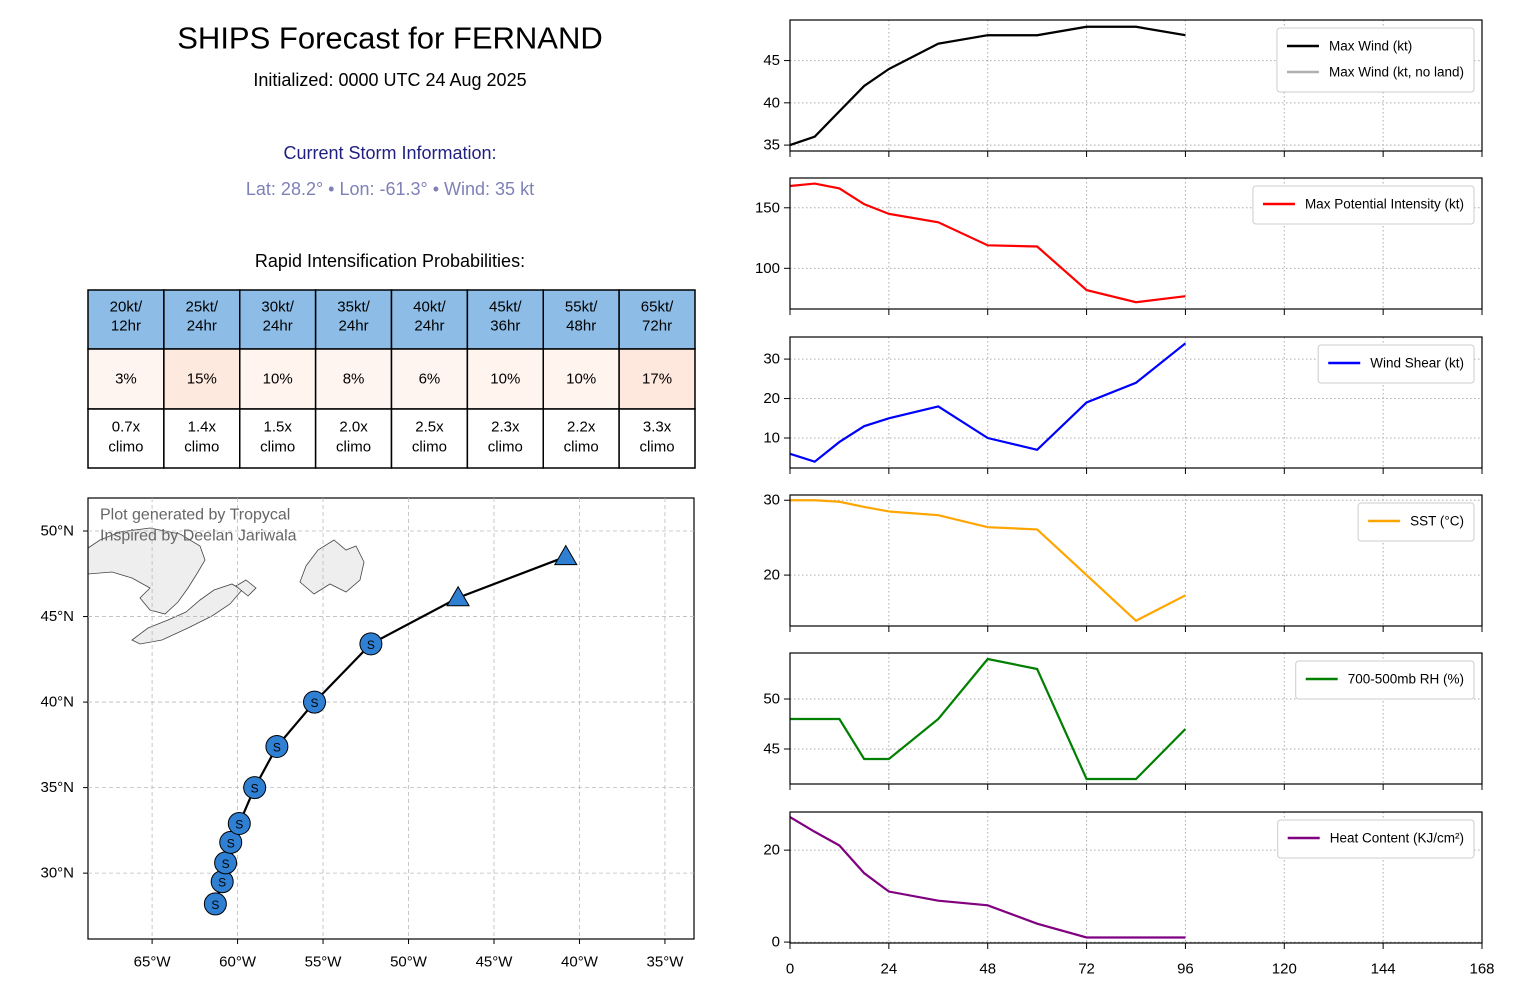 The height and width of the screenshot is (1001, 1521). Describe the element at coordinates (505, 427) in the screenshot. I see `climo-text: 2.3x` at that location.